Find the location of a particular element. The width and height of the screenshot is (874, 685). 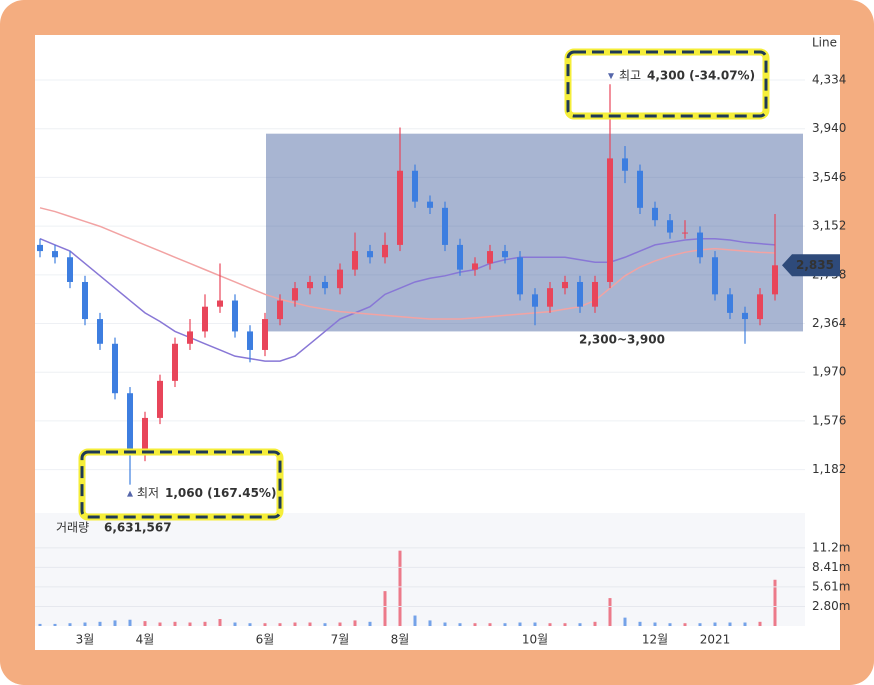

y-tick-label: 3,940 is located at coordinates (829, 128).